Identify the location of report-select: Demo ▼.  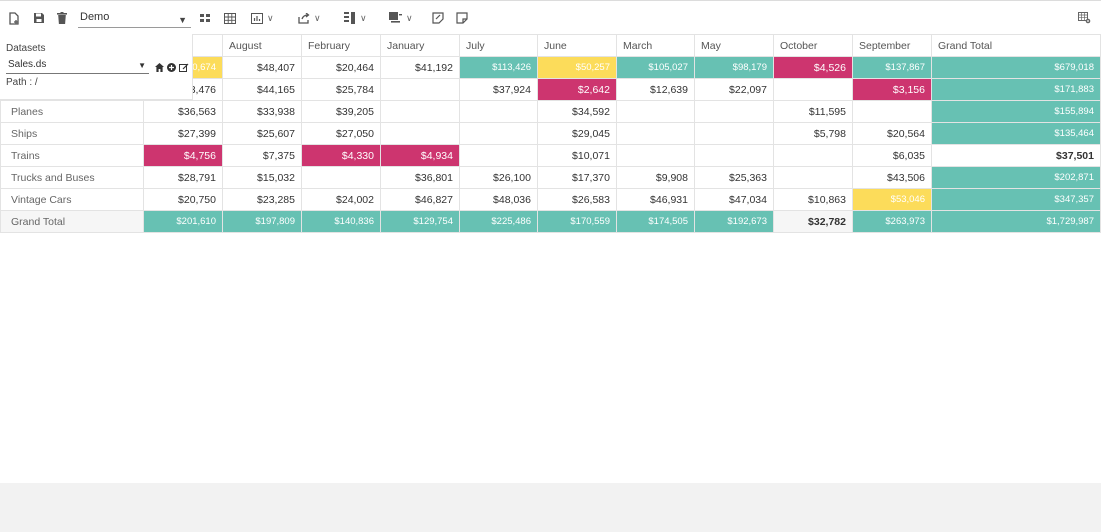
(134, 18).